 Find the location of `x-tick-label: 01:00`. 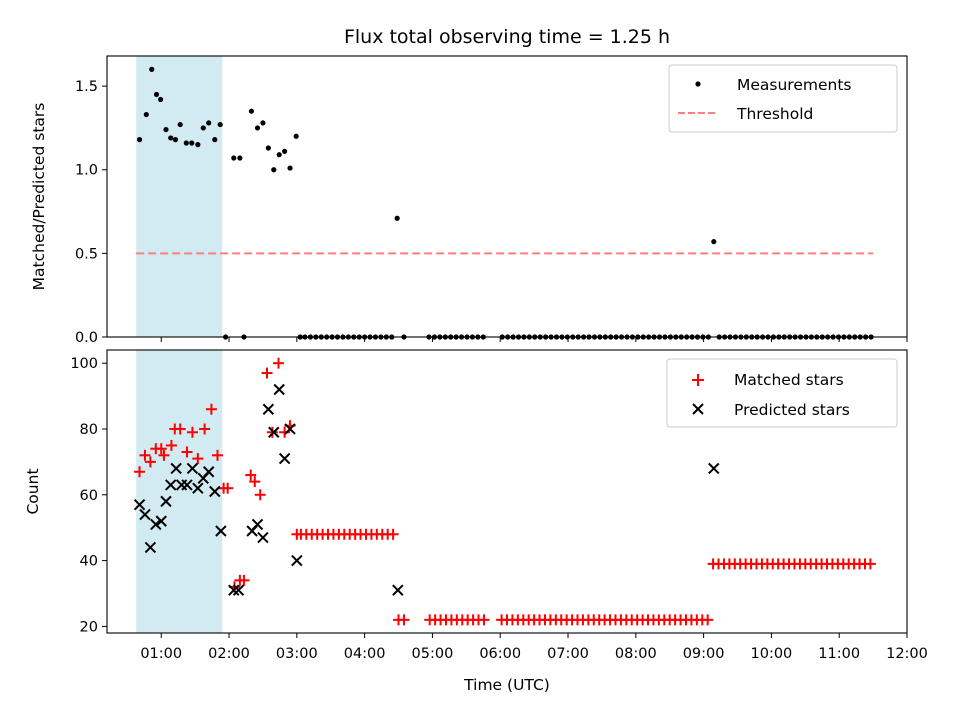

x-tick-label: 01:00 is located at coordinates (161, 654).